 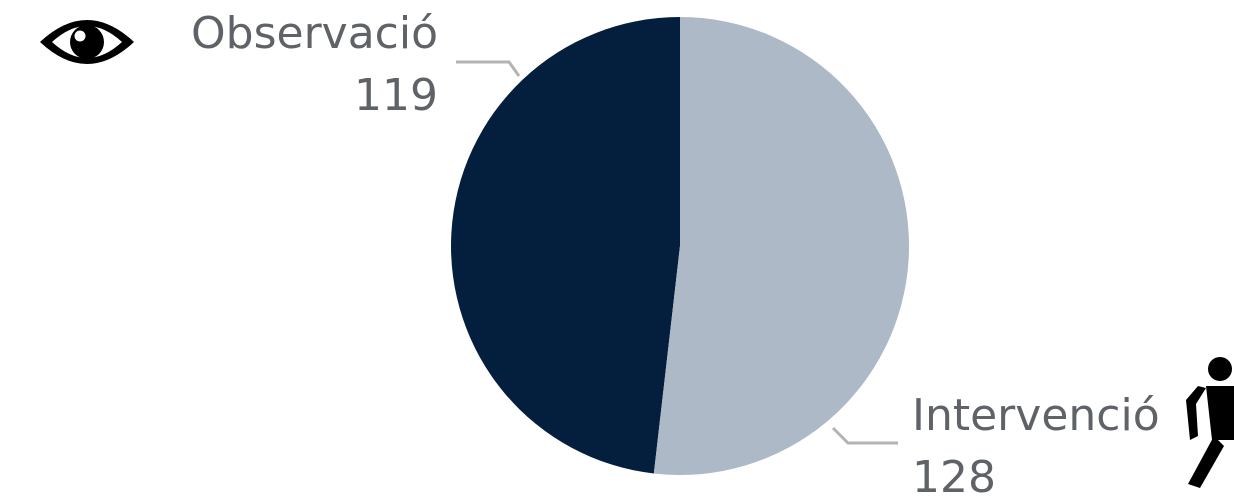 What do you see at coordinates (1036, 415) in the screenshot?
I see `slice-label-intervencio-name: Intervenció` at bounding box center [1036, 415].